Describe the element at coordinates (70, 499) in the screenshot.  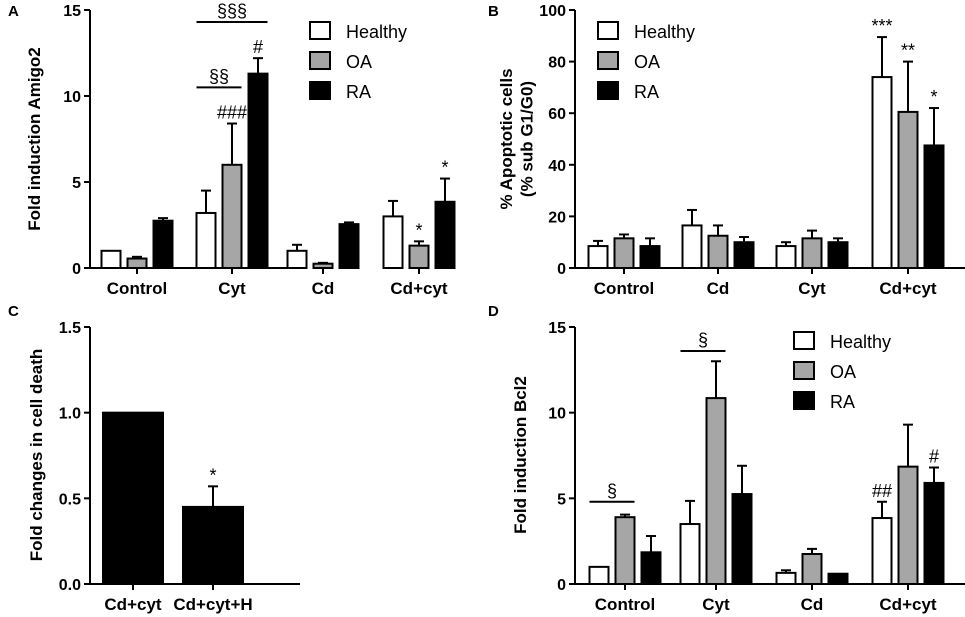
I see `y-tick-label: 0.5` at that location.